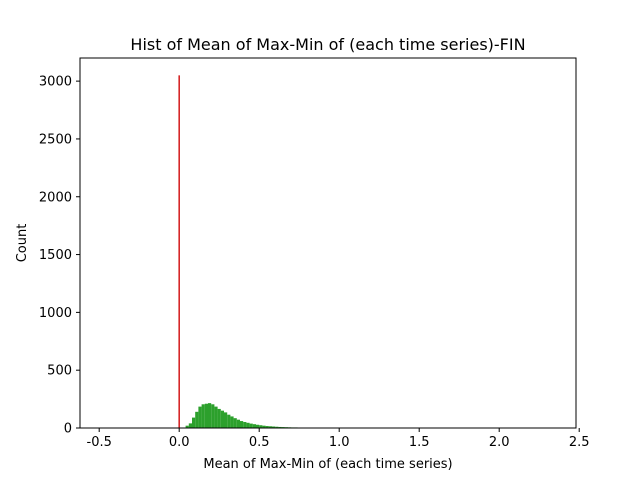  What do you see at coordinates (22, 243) in the screenshot?
I see `y-axis-label: Count` at bounding box center [22, 243].